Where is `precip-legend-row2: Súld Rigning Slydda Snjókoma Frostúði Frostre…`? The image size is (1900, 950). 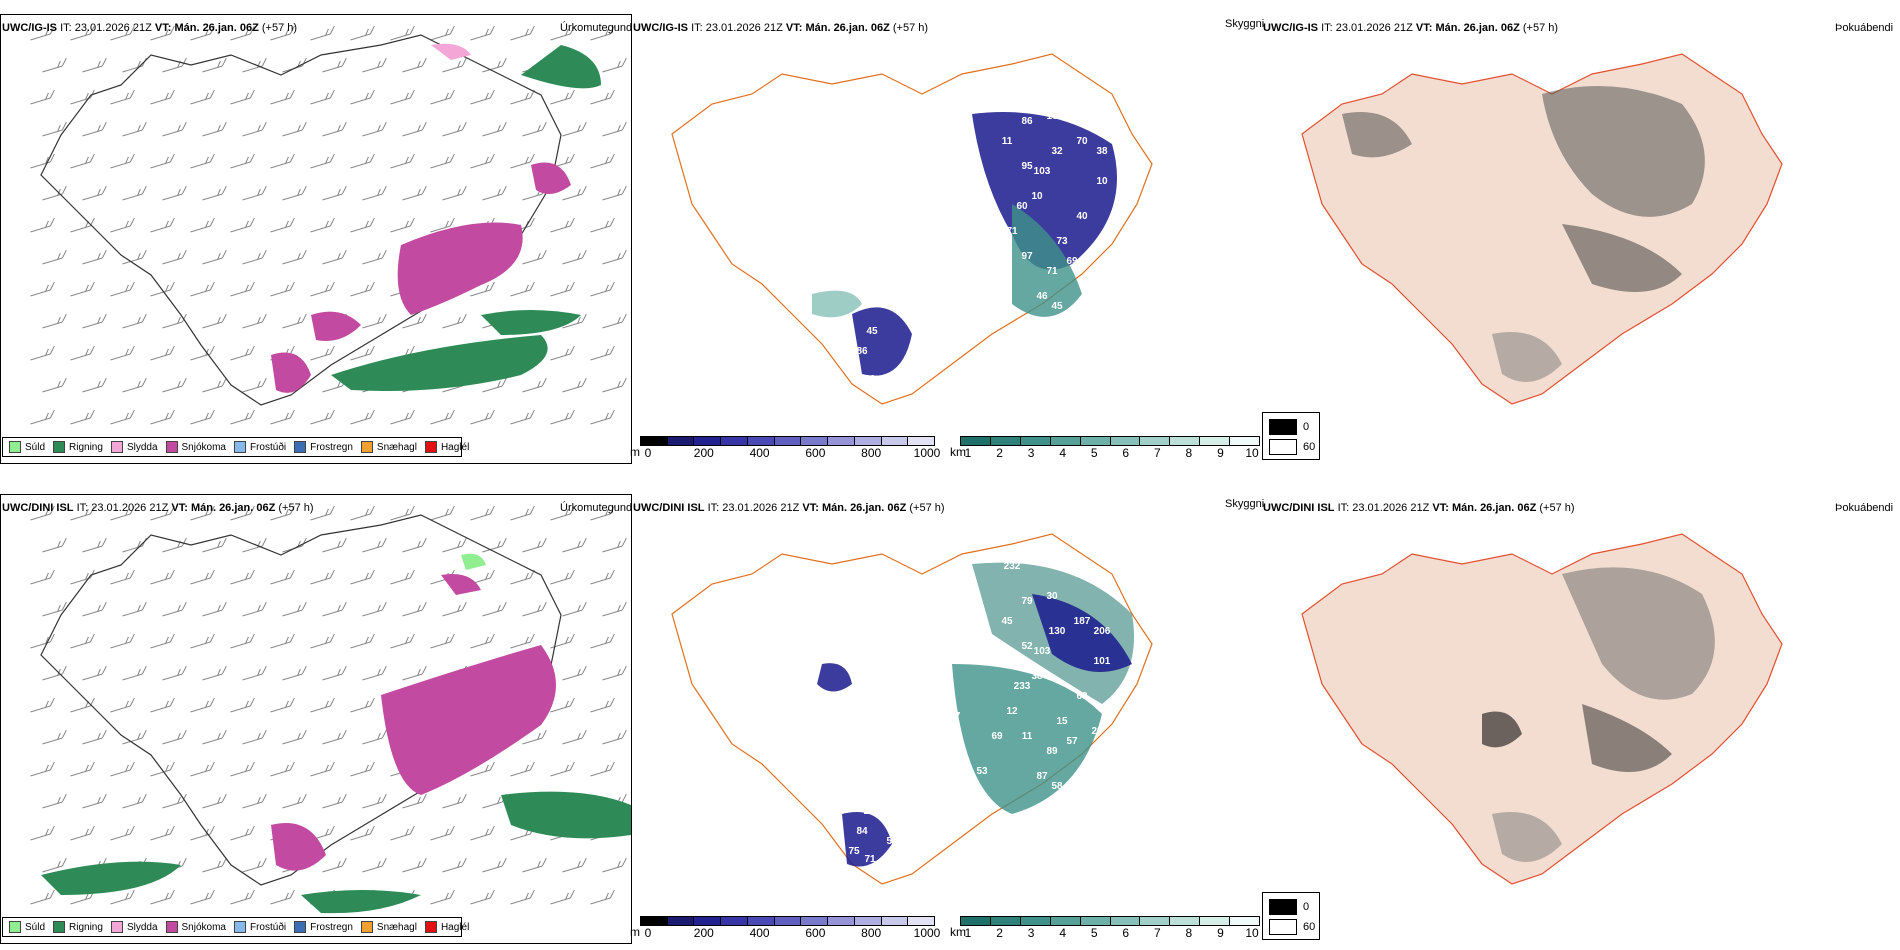 precip-legend-row2: Súld Rigning Slydda Snjókoma Frostúði Frostre… is located at coordinates (235, 927).